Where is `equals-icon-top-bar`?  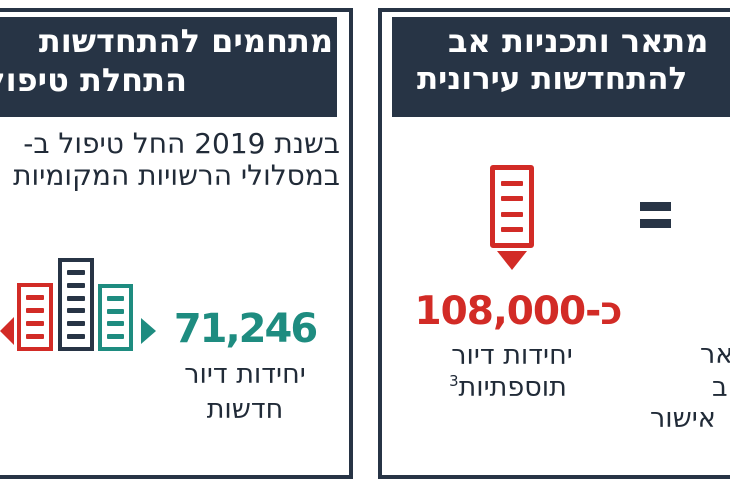
equals-icon-top-bar is located at coordinates (655, 206).